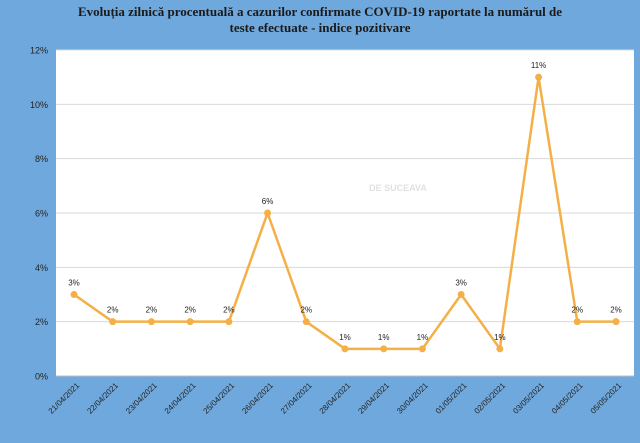 The image size is (640, 443). Describe the element at coordinates (41, 159) in the screenshot. I see `y-tick-label: 8%` at that location.